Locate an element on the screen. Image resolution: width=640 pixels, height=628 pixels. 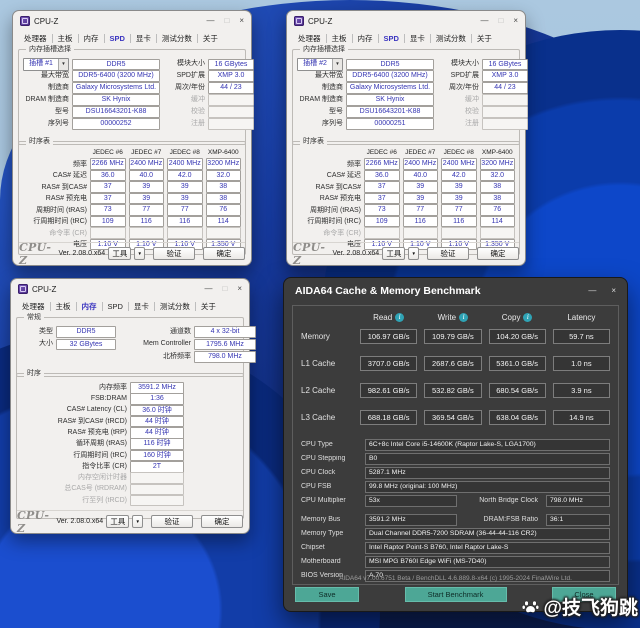
dram-manufacturer-label: DRAM 制造商 is located at coordinates (321, 99).